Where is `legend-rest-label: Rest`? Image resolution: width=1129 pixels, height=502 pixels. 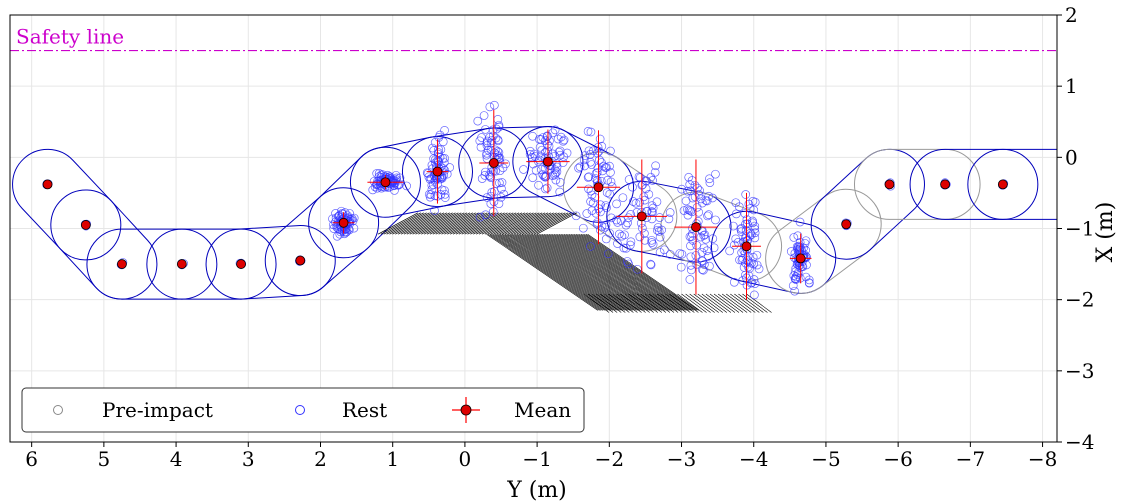 legend-rest-label: Rest is located at coordinates (364, 410).